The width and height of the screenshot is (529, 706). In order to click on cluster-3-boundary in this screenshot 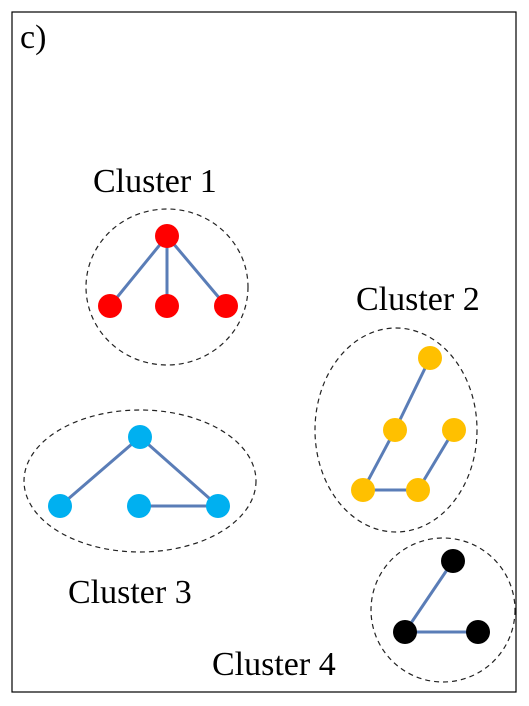, I will do `click(140, 481)`.